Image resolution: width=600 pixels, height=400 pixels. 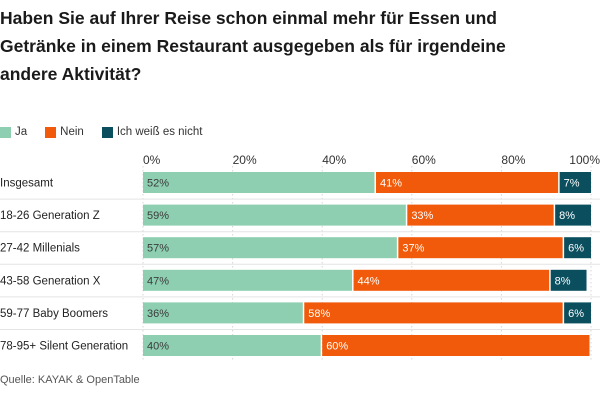 I want to click on legend-item-nein: Nein, so click(x=64, y=132).